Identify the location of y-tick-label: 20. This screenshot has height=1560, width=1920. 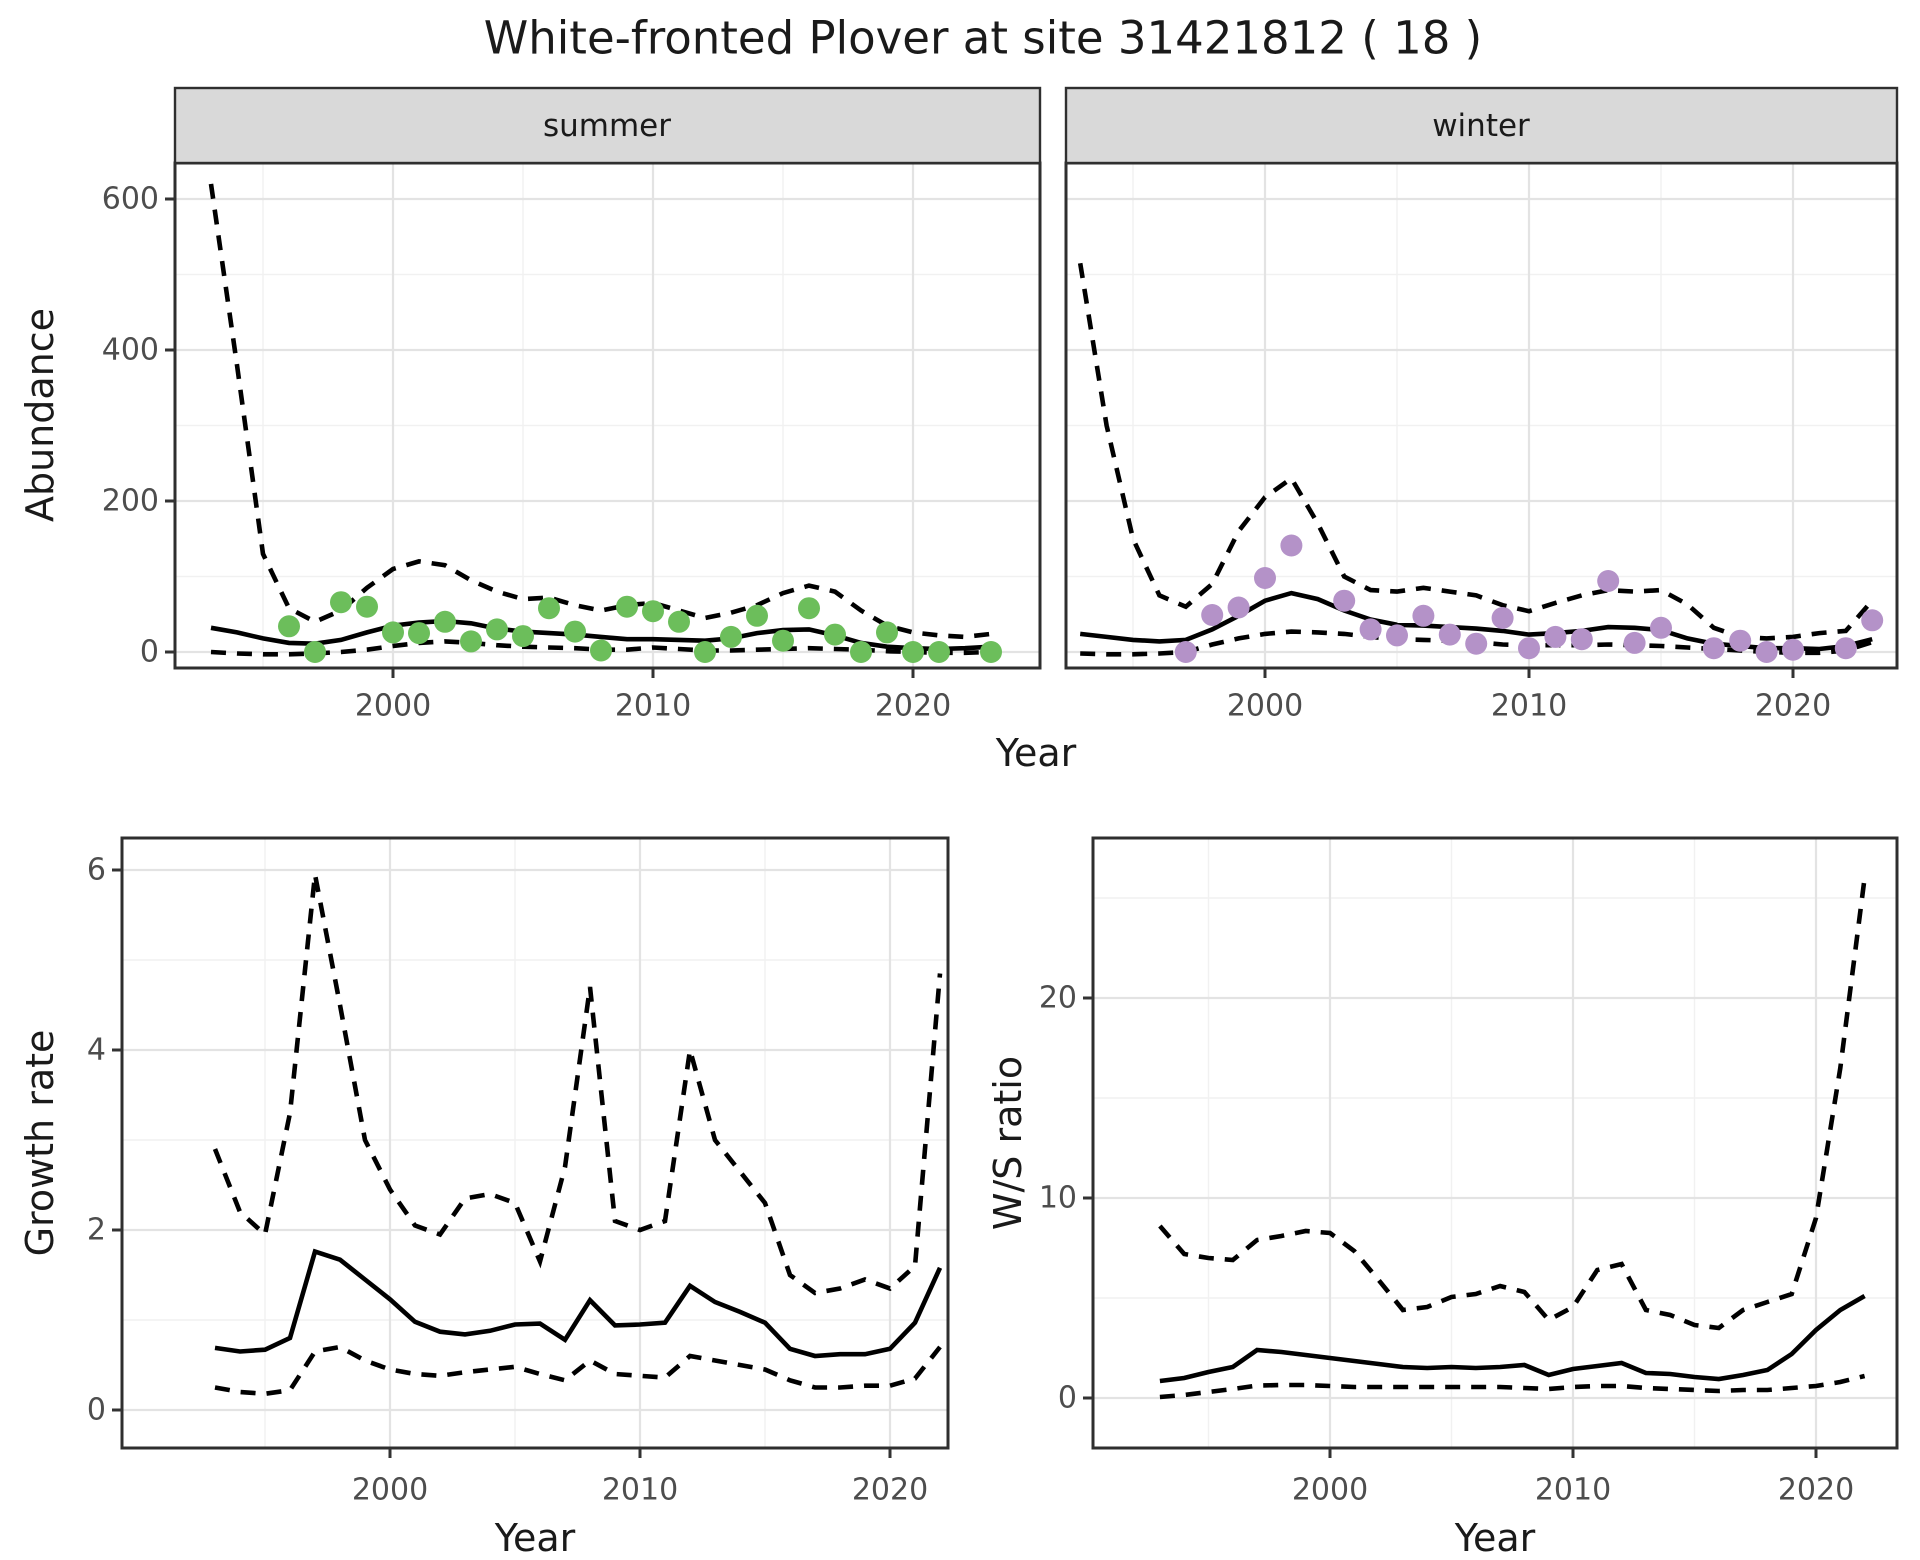
(1058, 998).